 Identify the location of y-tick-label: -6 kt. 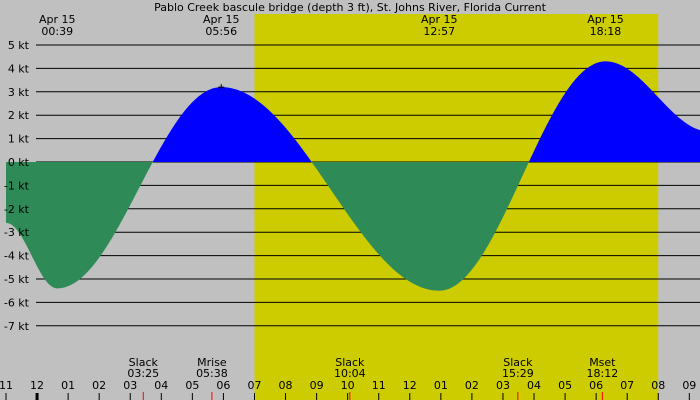
(17, 302).